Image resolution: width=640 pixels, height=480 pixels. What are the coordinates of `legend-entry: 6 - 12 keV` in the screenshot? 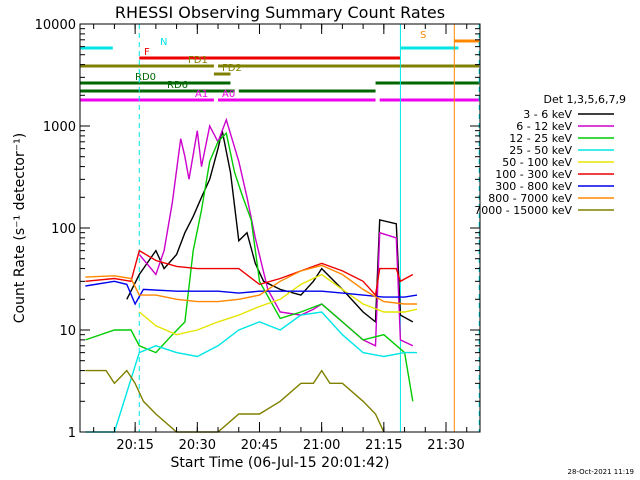 It's located at (544, 126).